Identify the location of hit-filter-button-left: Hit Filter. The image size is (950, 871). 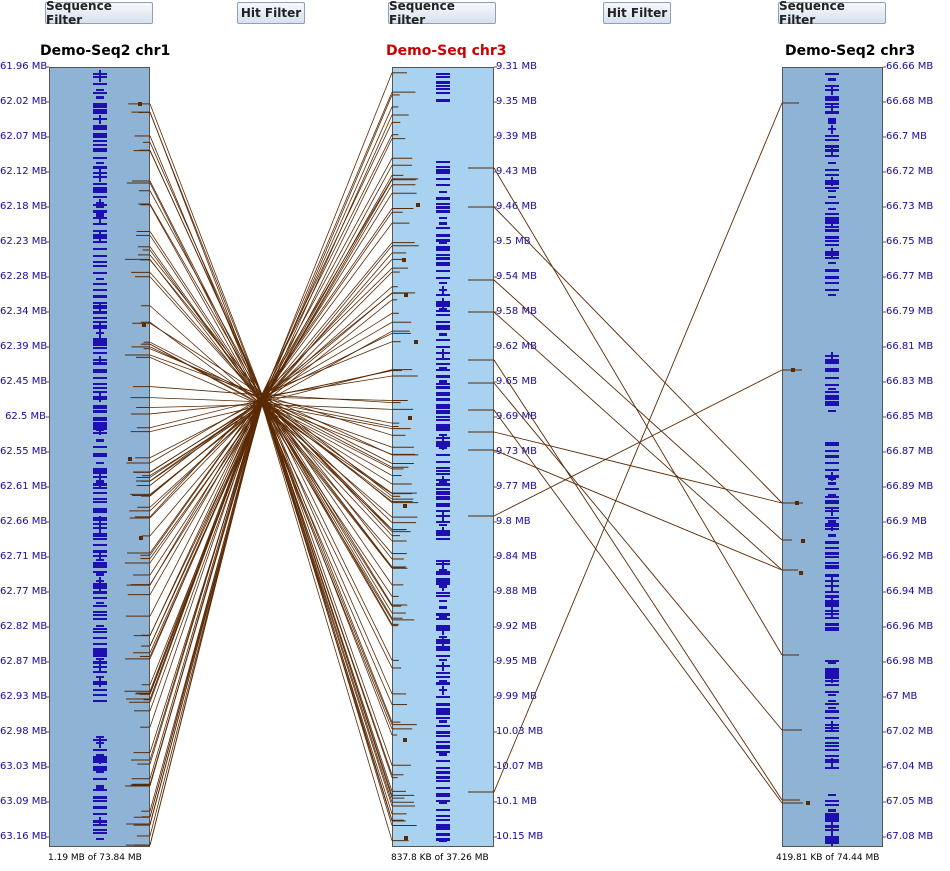
(271, 13).